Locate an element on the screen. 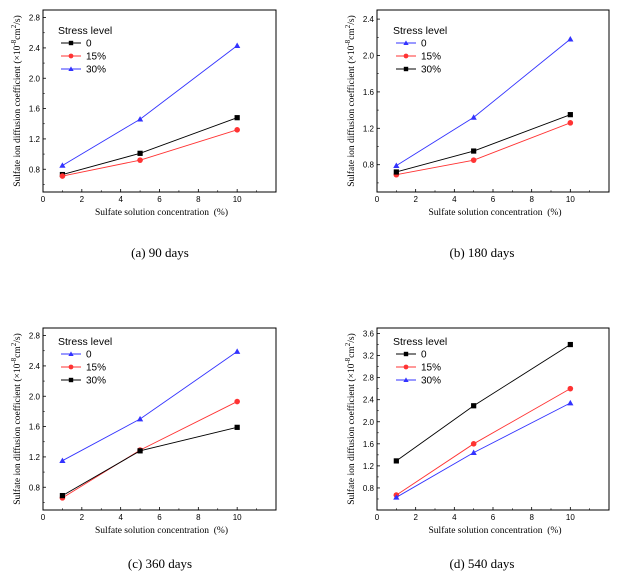 This screenshot has width=618, height=582. panel-caption: (c) 360 days is located at coordinates (160, 563).